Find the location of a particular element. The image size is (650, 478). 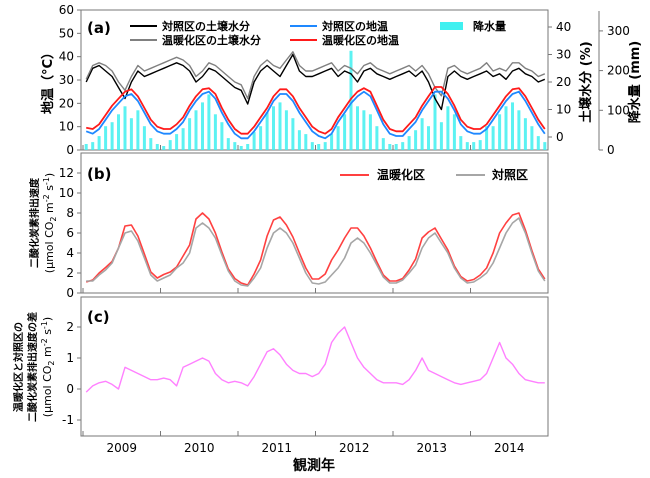

y-tick-label-flux: 12 is located at coordinates (66, 173).